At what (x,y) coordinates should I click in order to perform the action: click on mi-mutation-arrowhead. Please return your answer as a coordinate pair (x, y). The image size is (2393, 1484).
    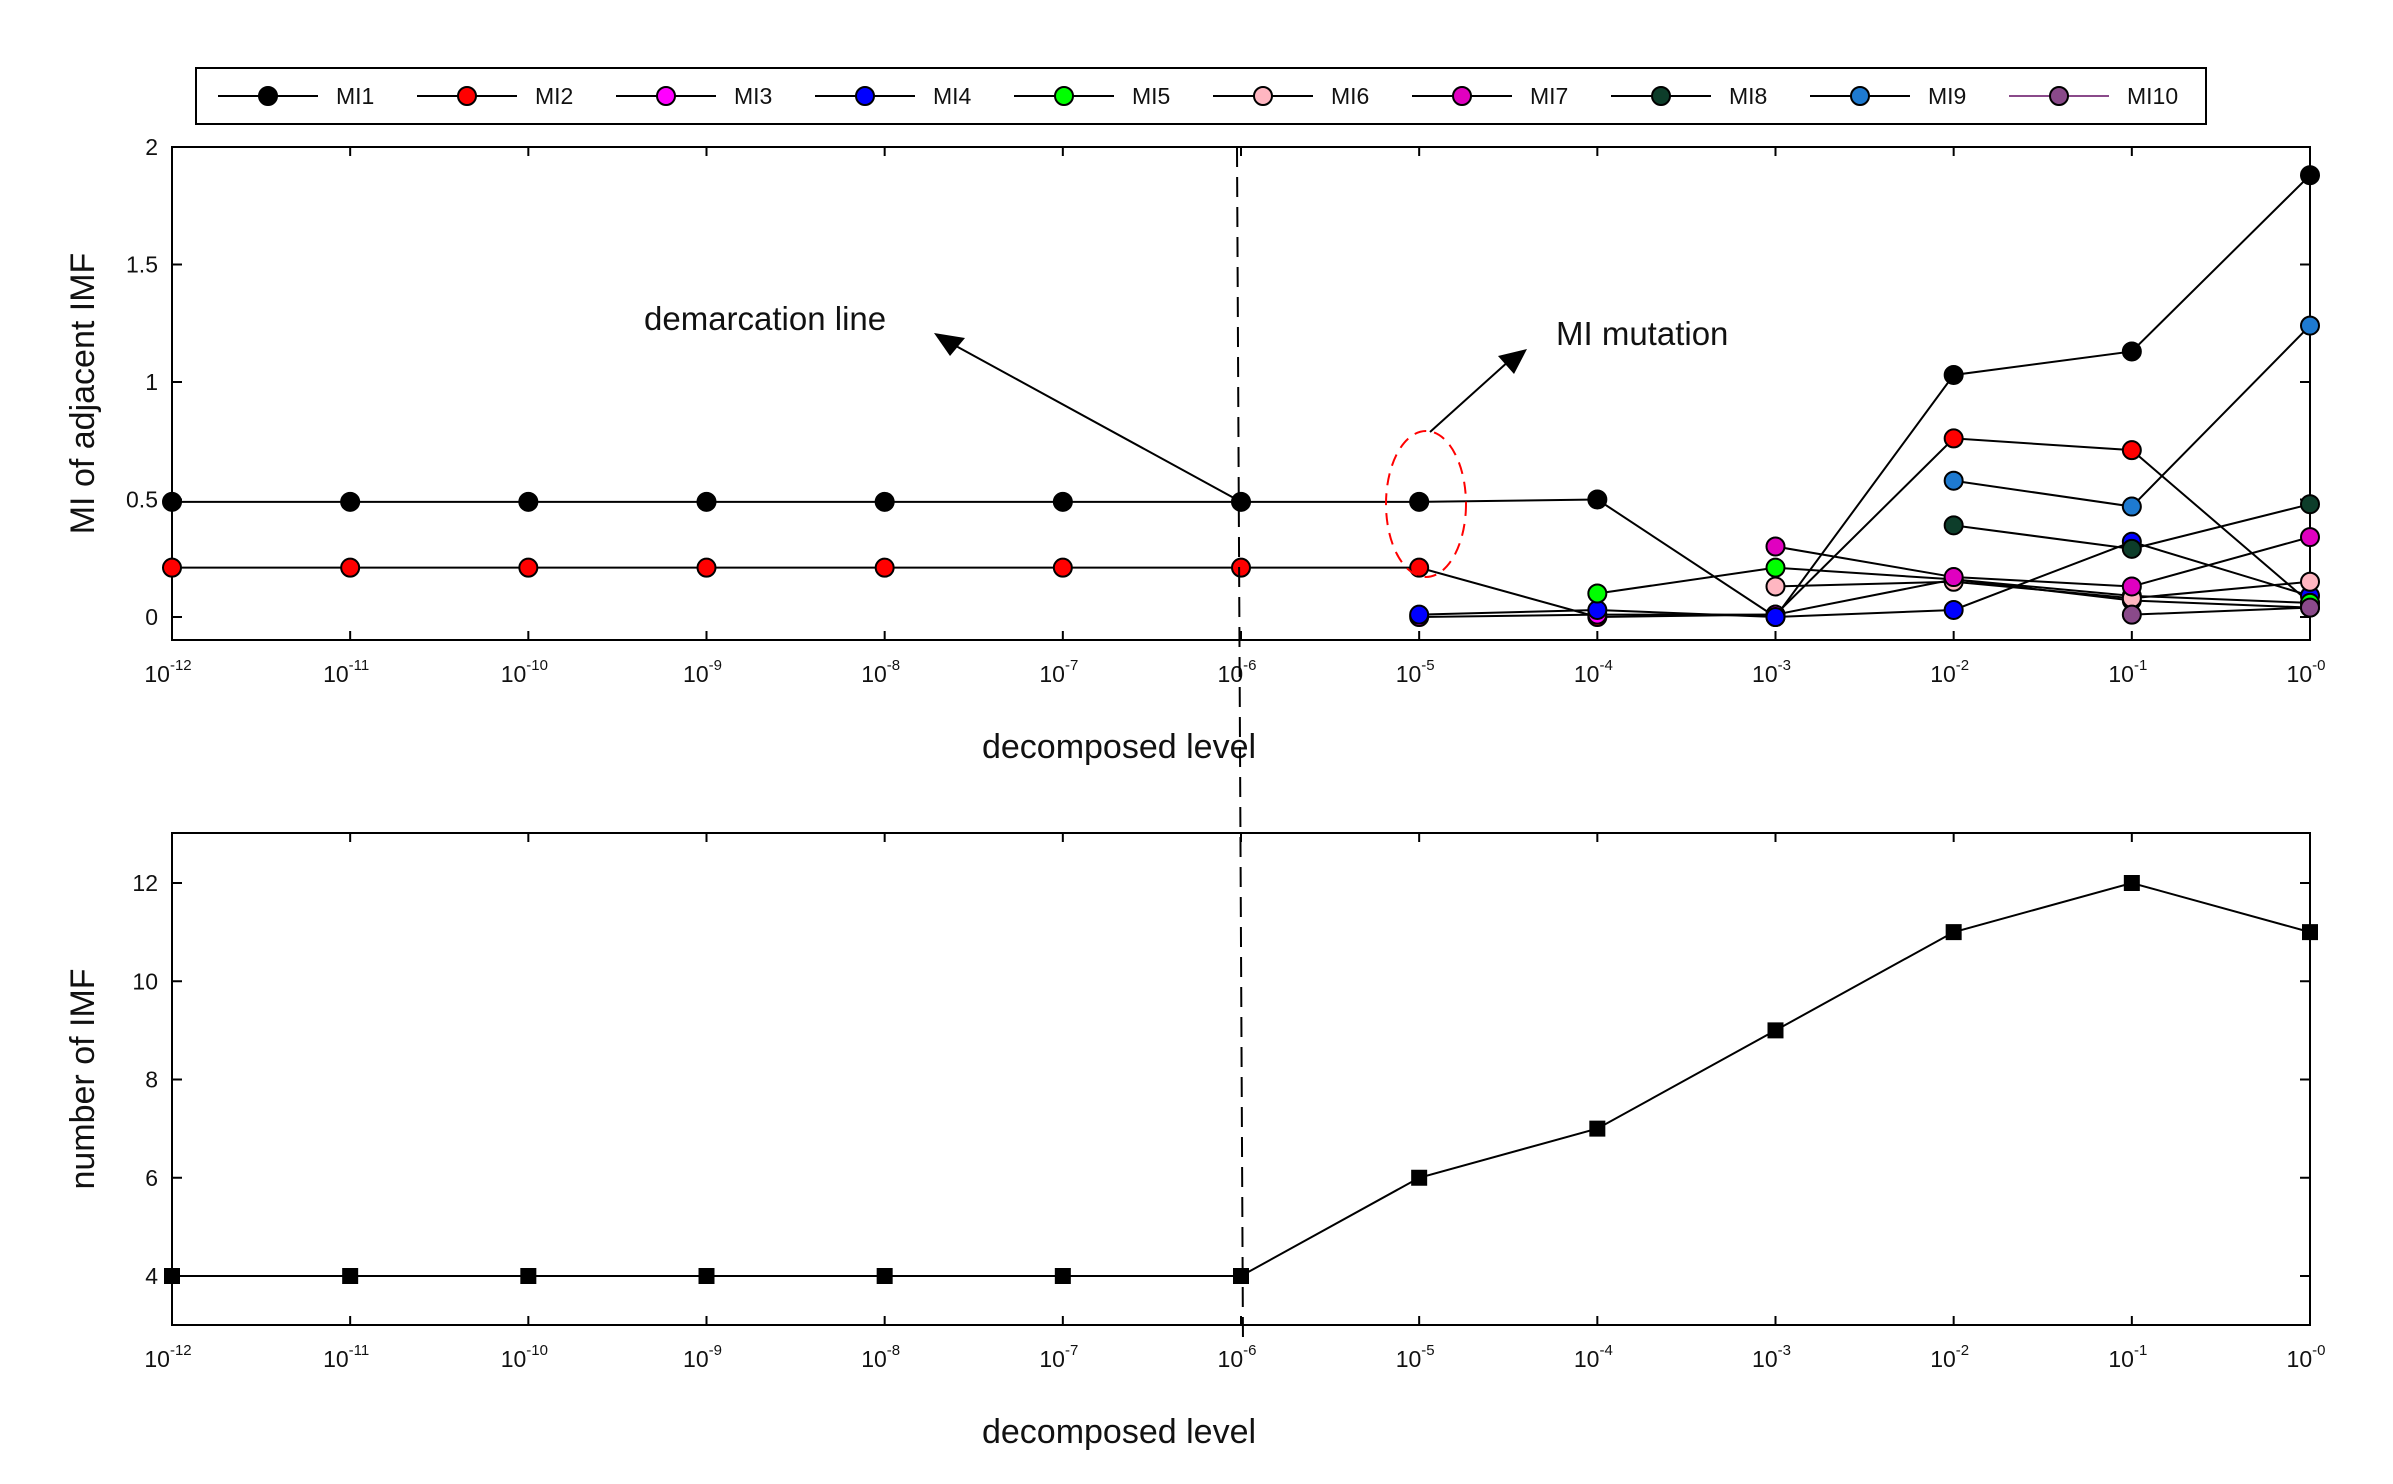
    Looking at the image, I should click on (1512, 361).